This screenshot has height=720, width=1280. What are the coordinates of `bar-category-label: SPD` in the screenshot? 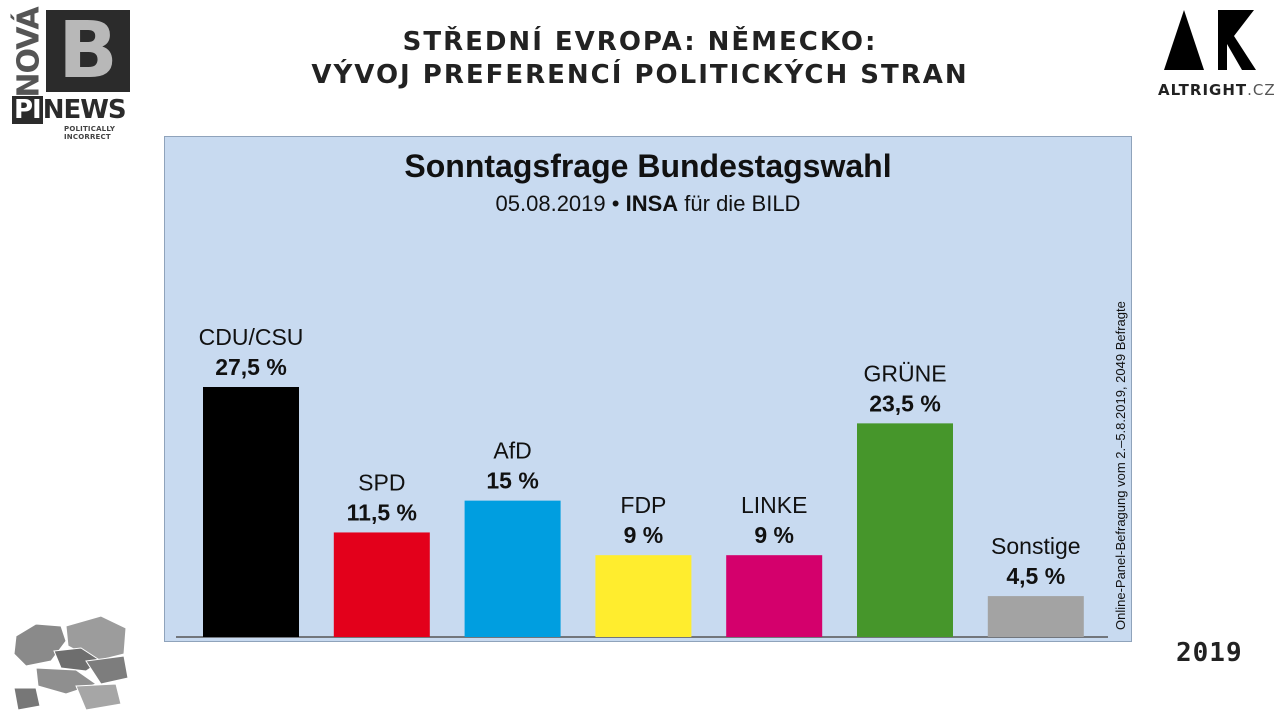 It's located at (381, 482).